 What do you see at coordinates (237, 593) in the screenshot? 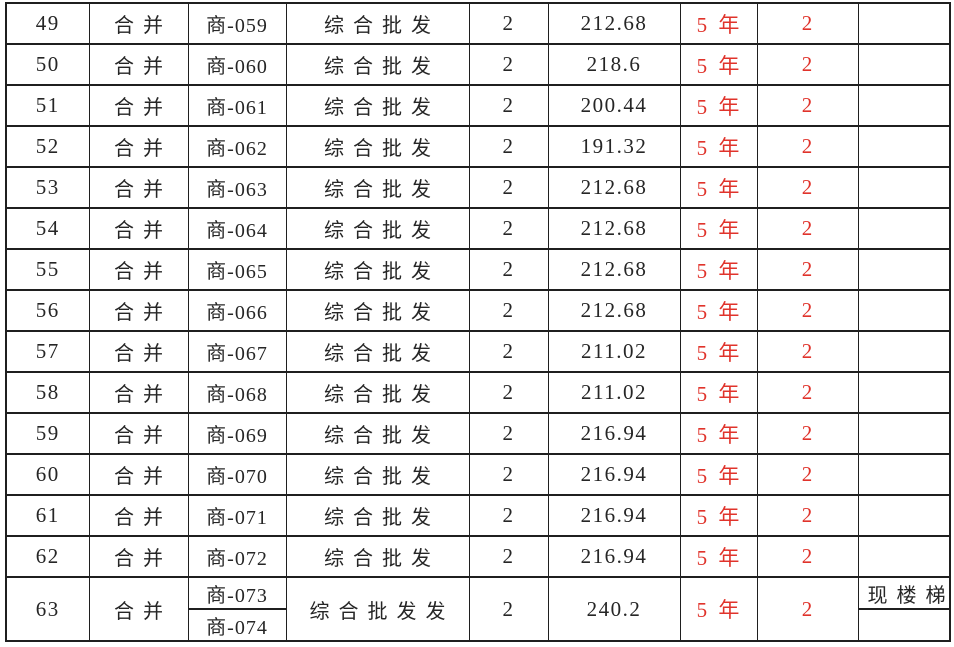
I see `cell-unit: 商-073` at bounding box center [237, 593].